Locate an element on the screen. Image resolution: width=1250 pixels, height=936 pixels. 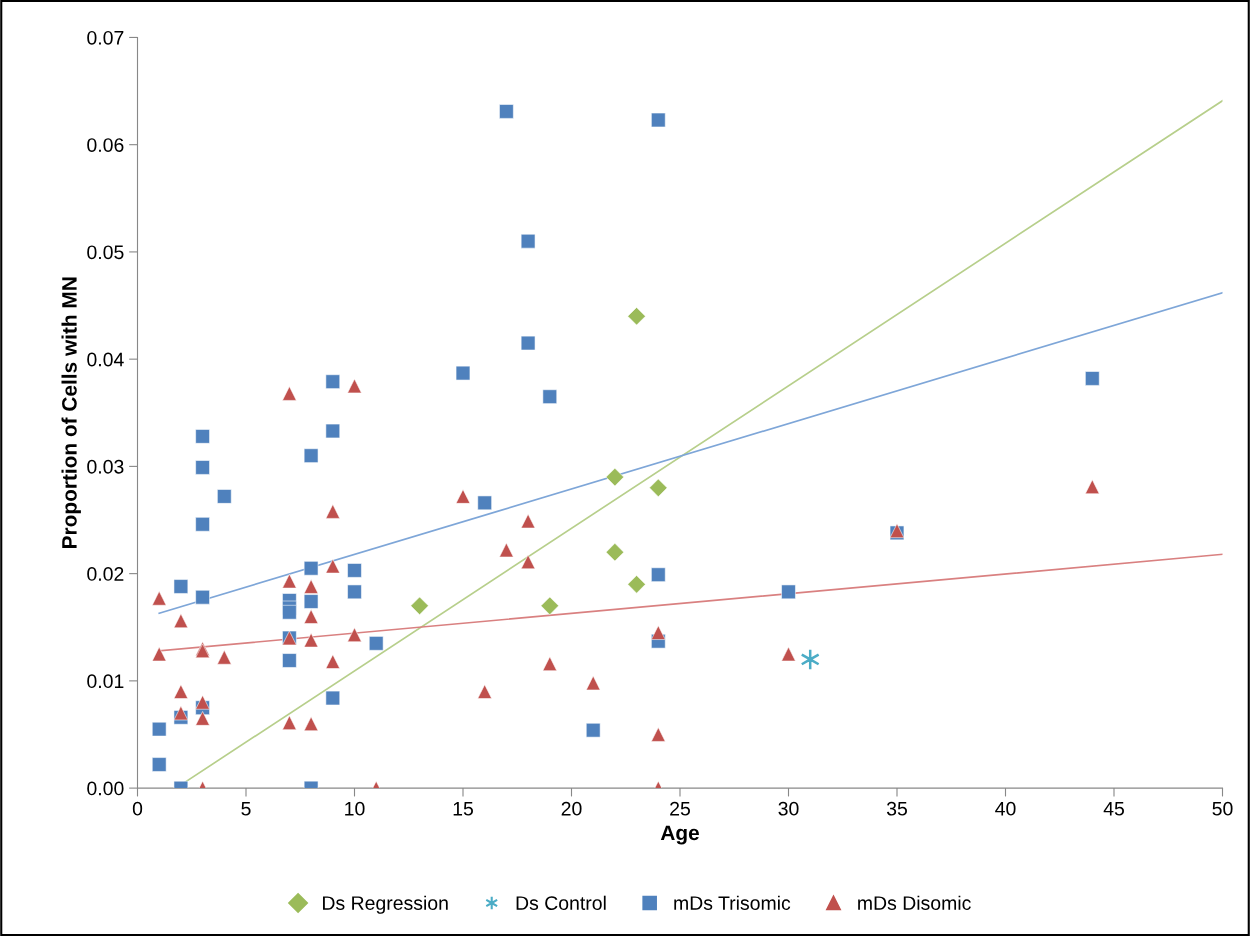
x-tick-label: 0 is located at coordinates (137, 808).